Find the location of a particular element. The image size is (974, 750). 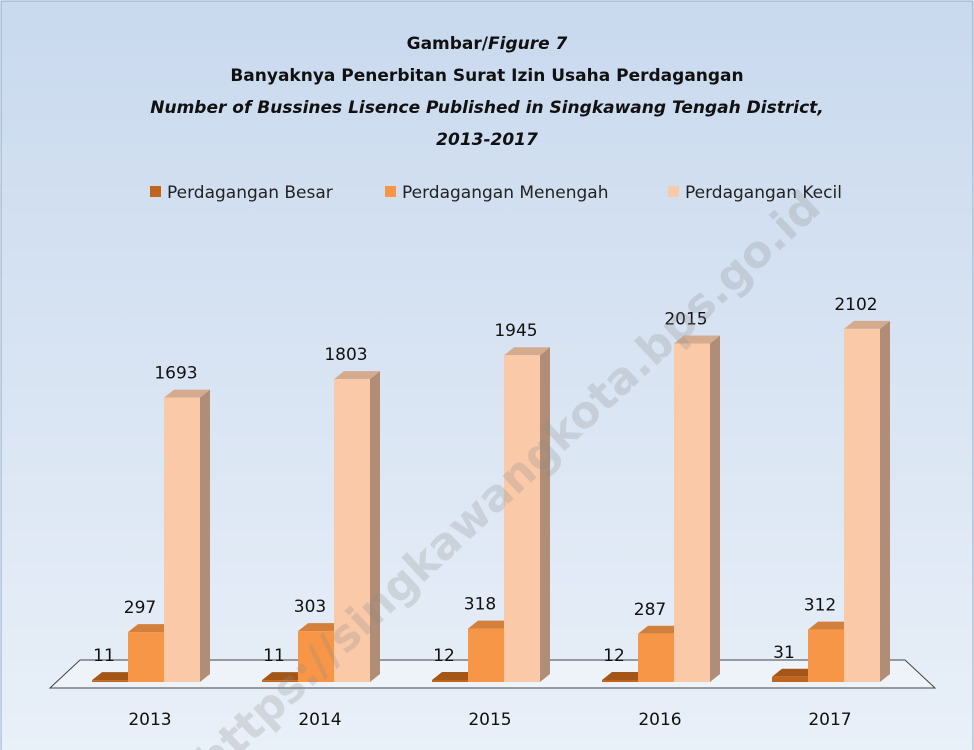

x-tick-label: 2014 is located at coordinates (319, 720).